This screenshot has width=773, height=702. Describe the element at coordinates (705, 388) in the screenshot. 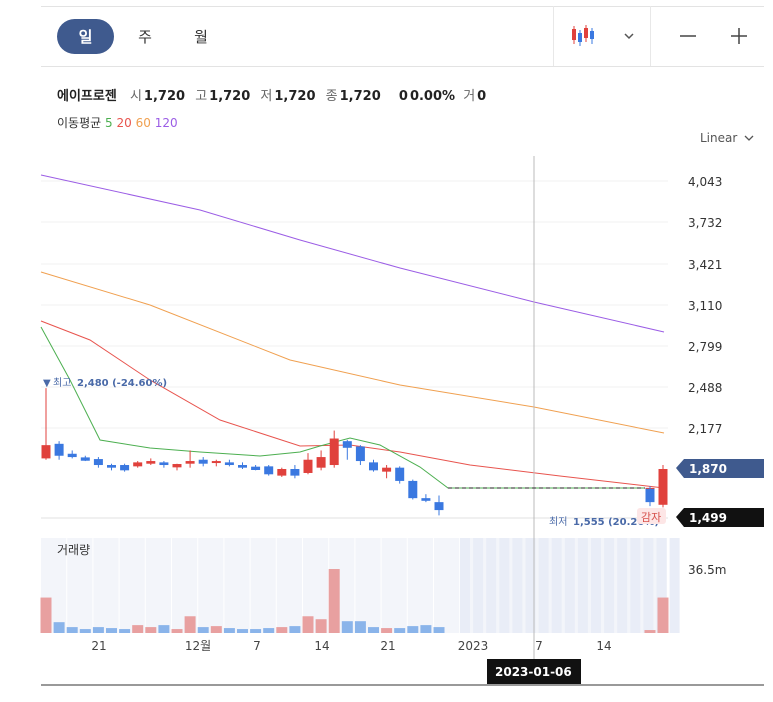

I see `y-tick-label: 2,488` at that location.